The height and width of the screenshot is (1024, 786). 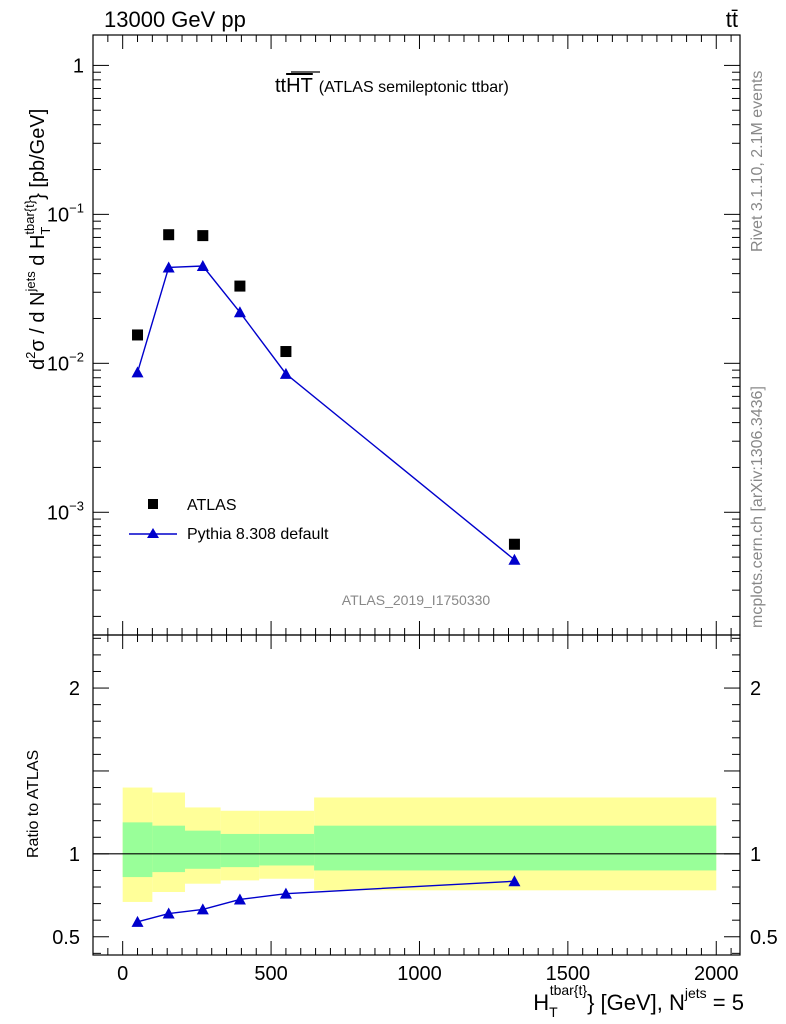 What do you see at coordinates (568, 974) in the screenshot?
I see `x-tick-label: 1500` at bounding box center [568, 974].